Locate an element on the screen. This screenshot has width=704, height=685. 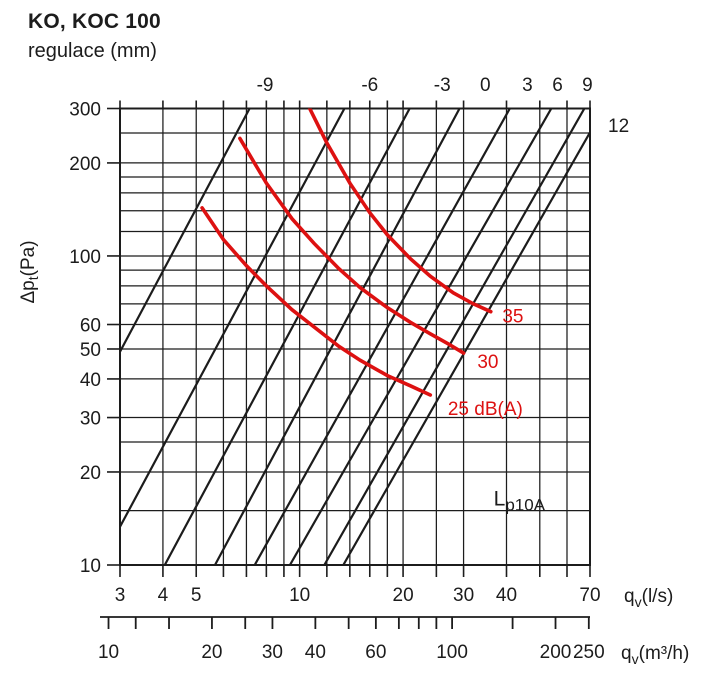
regulace-label--9: -9 is located at coordinates (265, 85).